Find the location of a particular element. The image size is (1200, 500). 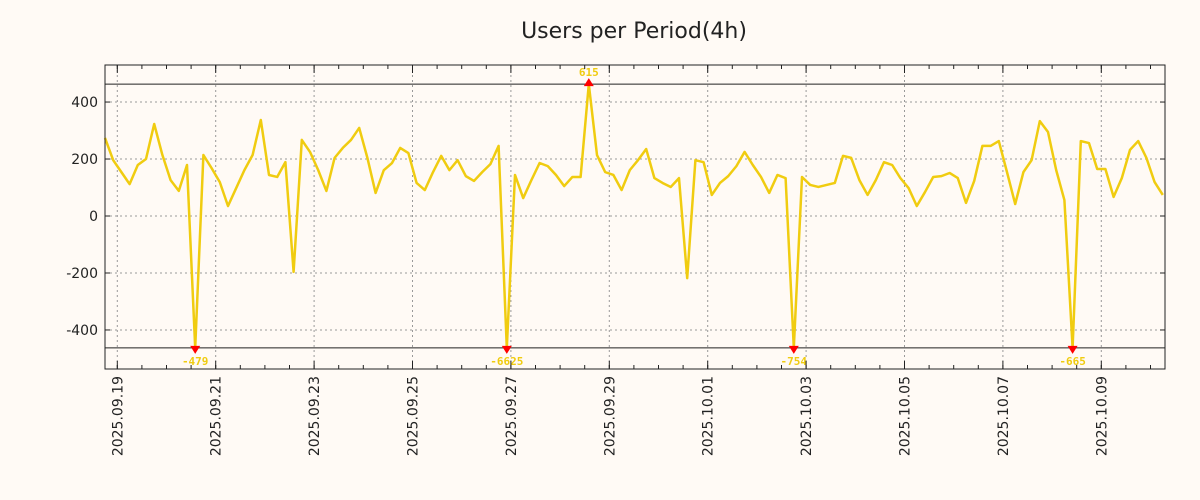

y-tick-label: 0 is located at coordinates (93, 217).